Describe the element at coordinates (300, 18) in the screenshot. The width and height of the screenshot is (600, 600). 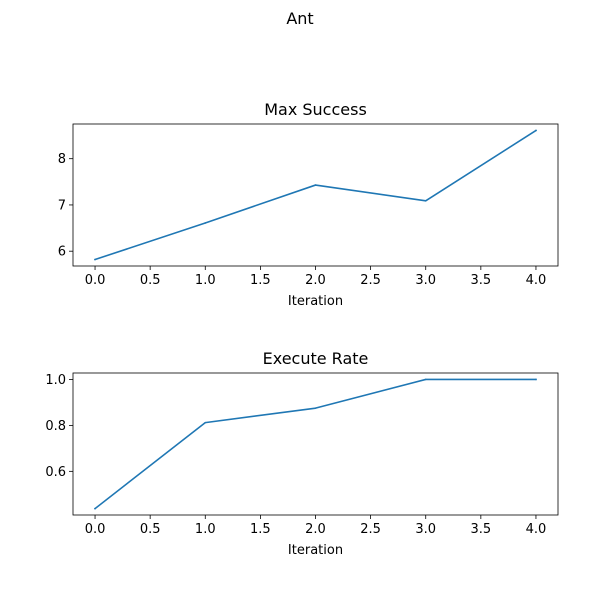
I see `figure-title: Ant` at that location.